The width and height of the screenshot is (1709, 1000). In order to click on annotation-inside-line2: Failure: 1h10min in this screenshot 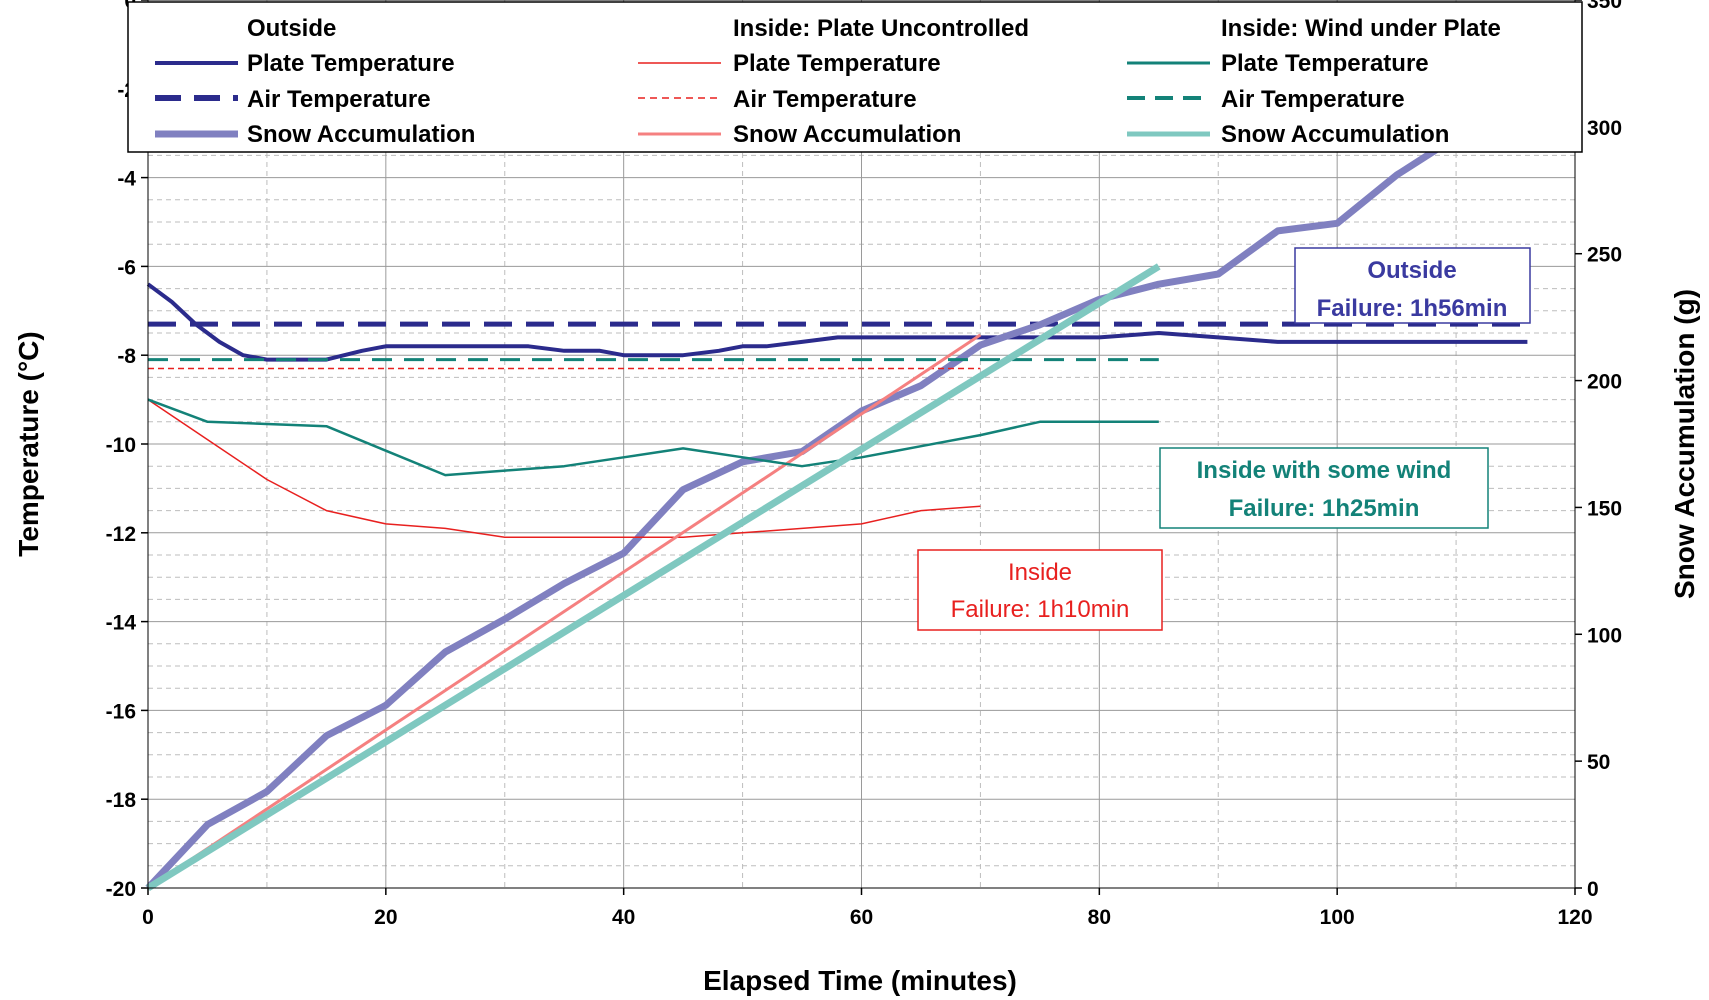, I will do `click(1040, 609)`.